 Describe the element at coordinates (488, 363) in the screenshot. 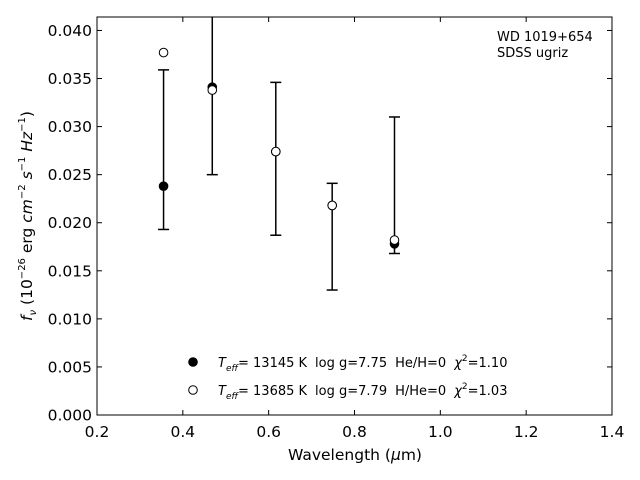

I see `legend-1-chi: =1.10` at that location.